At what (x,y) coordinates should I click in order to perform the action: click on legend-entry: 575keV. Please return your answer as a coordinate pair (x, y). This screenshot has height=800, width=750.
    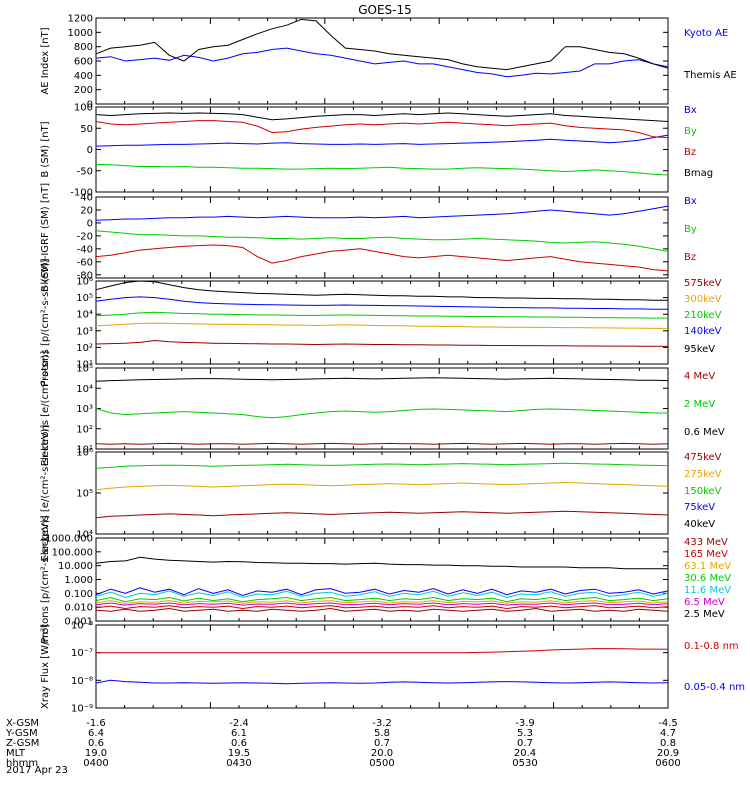
    Looking at the image, I should click on (703, 283).